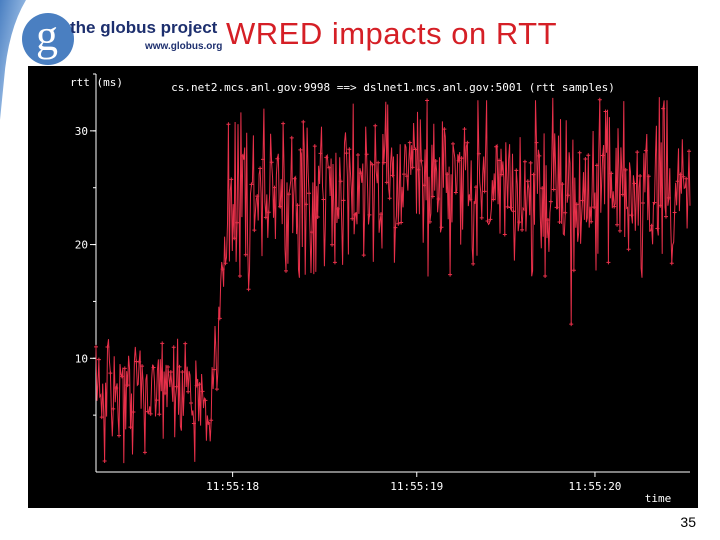 The width and height of the screenshot is (720, 540). What do you see at coordinates (96, 82) in the screenshot?
I see `y-axis-label: rtt (ms)` at bounding box center [96, 82].